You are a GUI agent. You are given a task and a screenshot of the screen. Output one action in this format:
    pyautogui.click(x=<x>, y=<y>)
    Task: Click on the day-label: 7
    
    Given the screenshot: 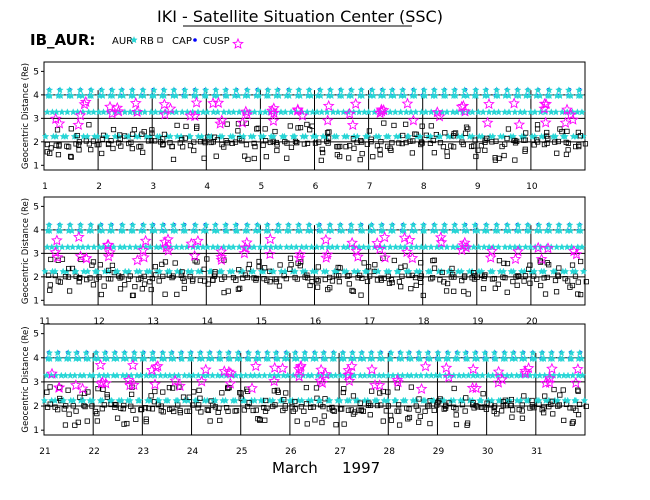 What is the action you would take?
    pyautogui.click(x=370, y=187)
    